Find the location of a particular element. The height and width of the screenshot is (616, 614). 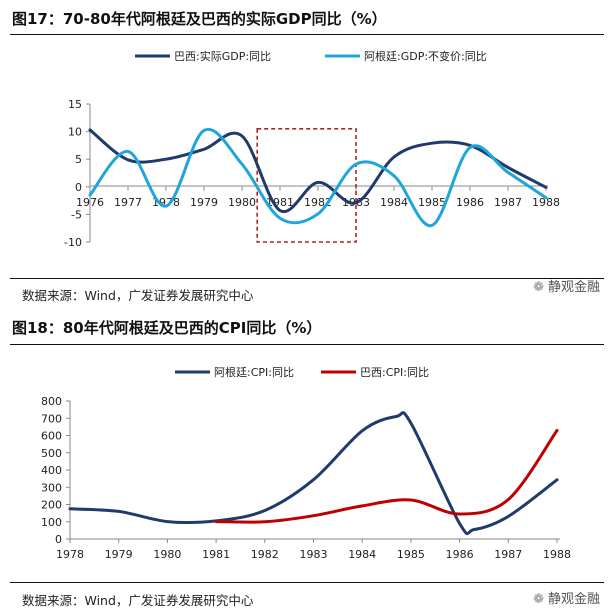

gdp-line-brazil is located at coordinates (318, 171).